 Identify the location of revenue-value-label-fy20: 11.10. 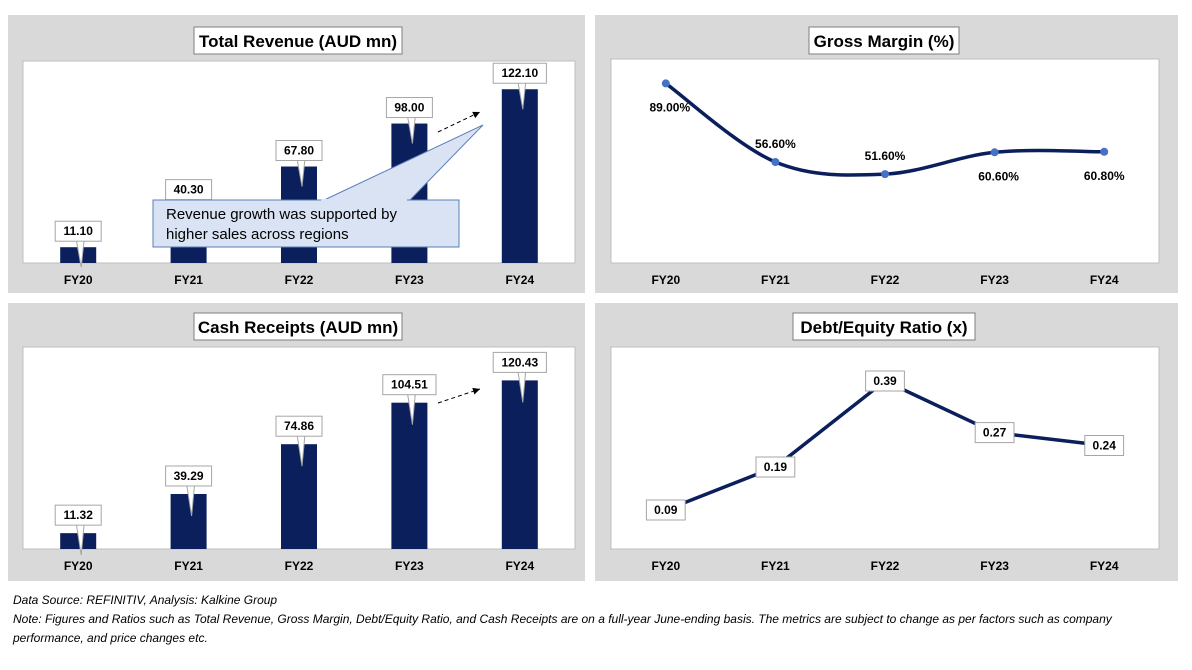
(79, 231).